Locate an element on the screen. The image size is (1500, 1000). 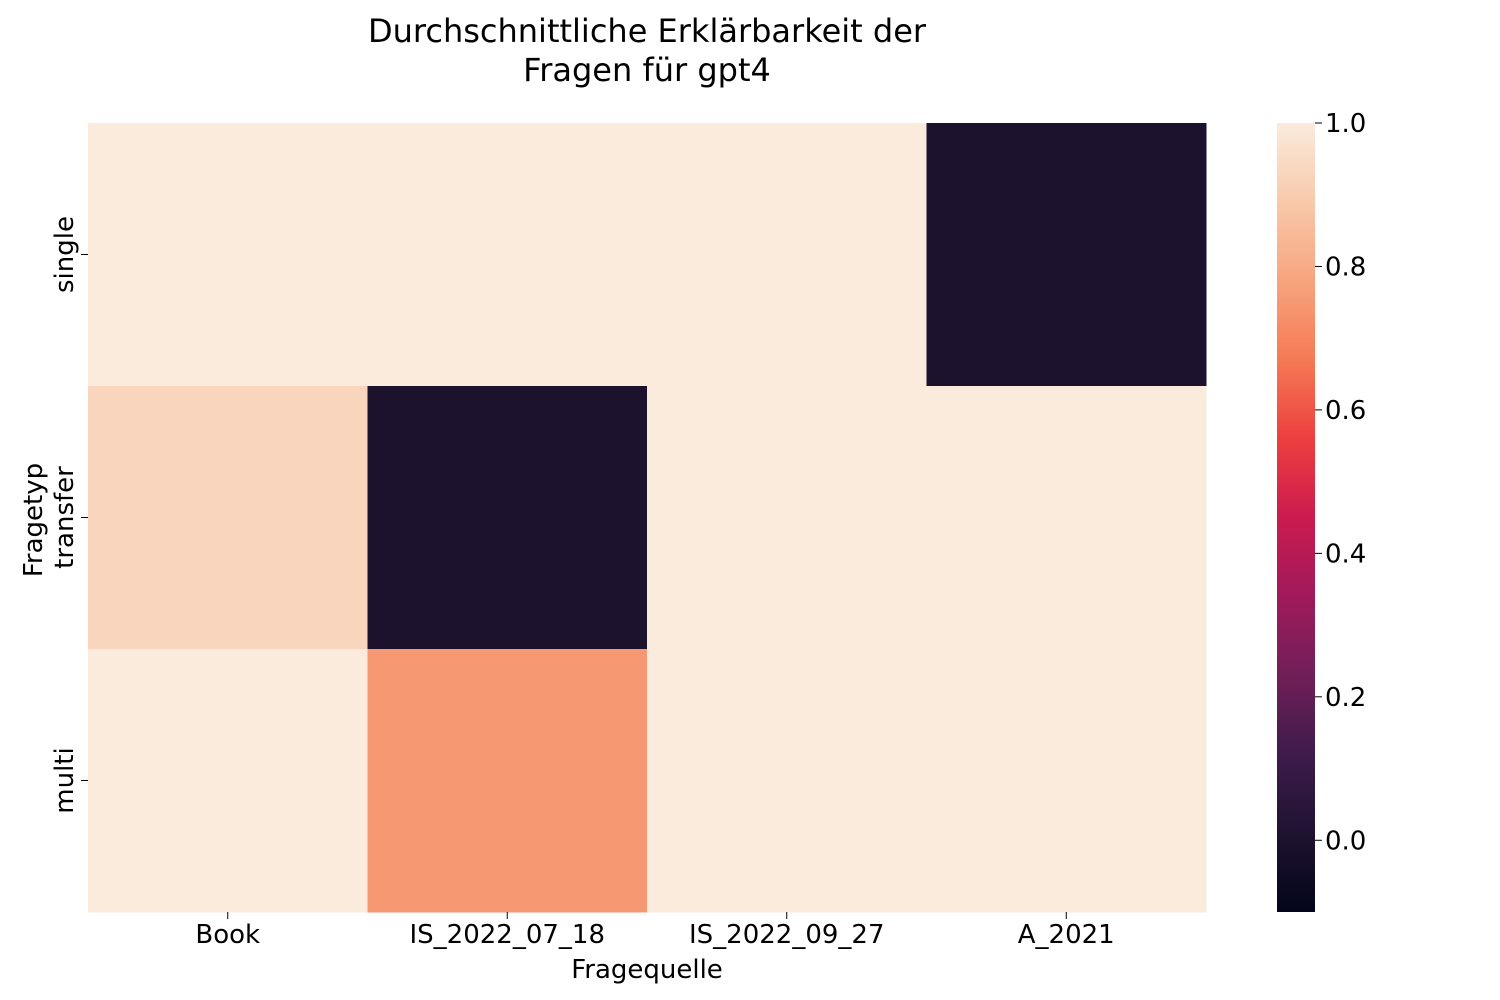
x-tick-label: IS_2022_07_18 is located at coordinates (507, 935).